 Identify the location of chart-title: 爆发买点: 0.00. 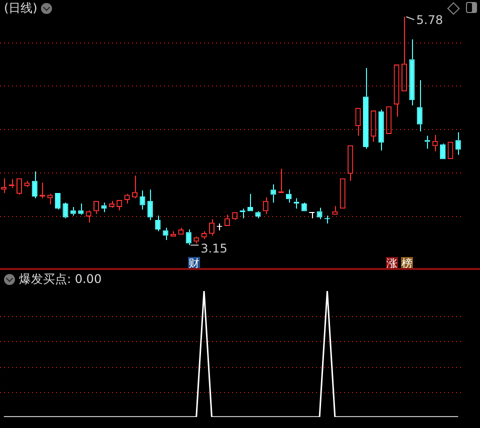
(60, 279).